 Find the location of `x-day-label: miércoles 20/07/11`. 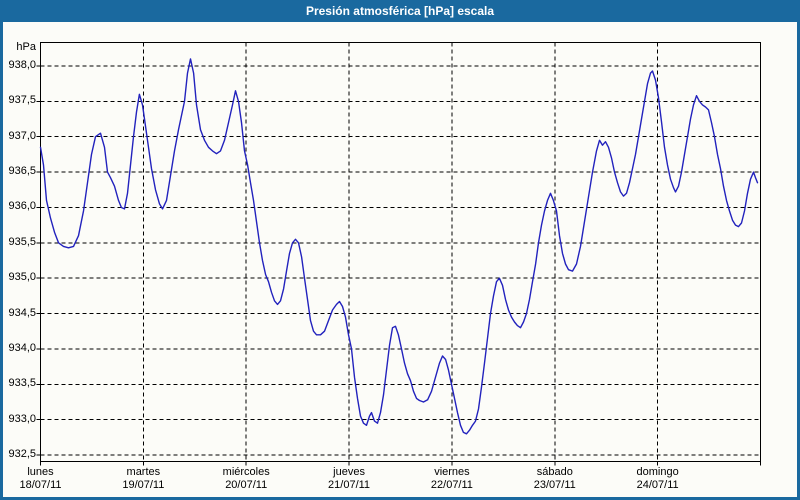

x-day-label: miércoles 20/07/11 is located at coordinates (246, 479).